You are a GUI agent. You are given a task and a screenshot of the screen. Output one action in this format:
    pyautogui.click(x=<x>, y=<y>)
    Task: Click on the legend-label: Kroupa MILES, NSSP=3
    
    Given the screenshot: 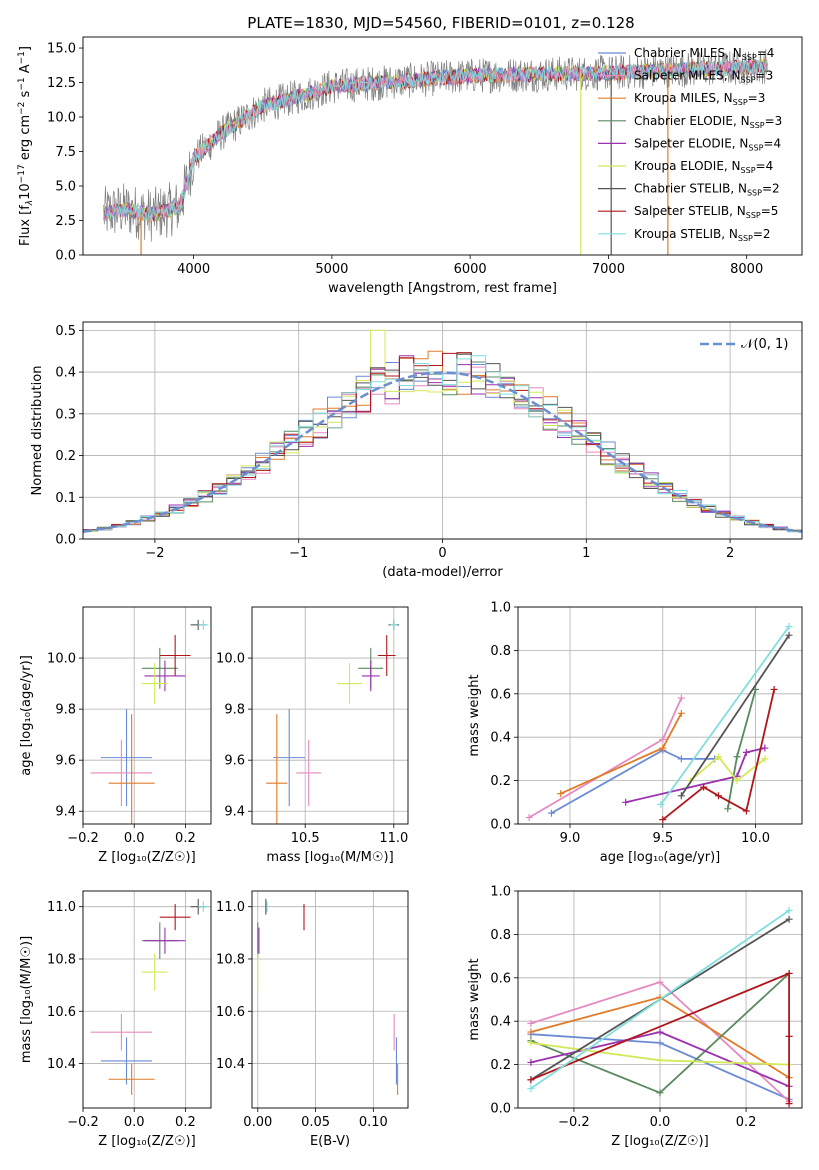 What is the action you would take?
    pyautogui.click(x=699, y=99)
    